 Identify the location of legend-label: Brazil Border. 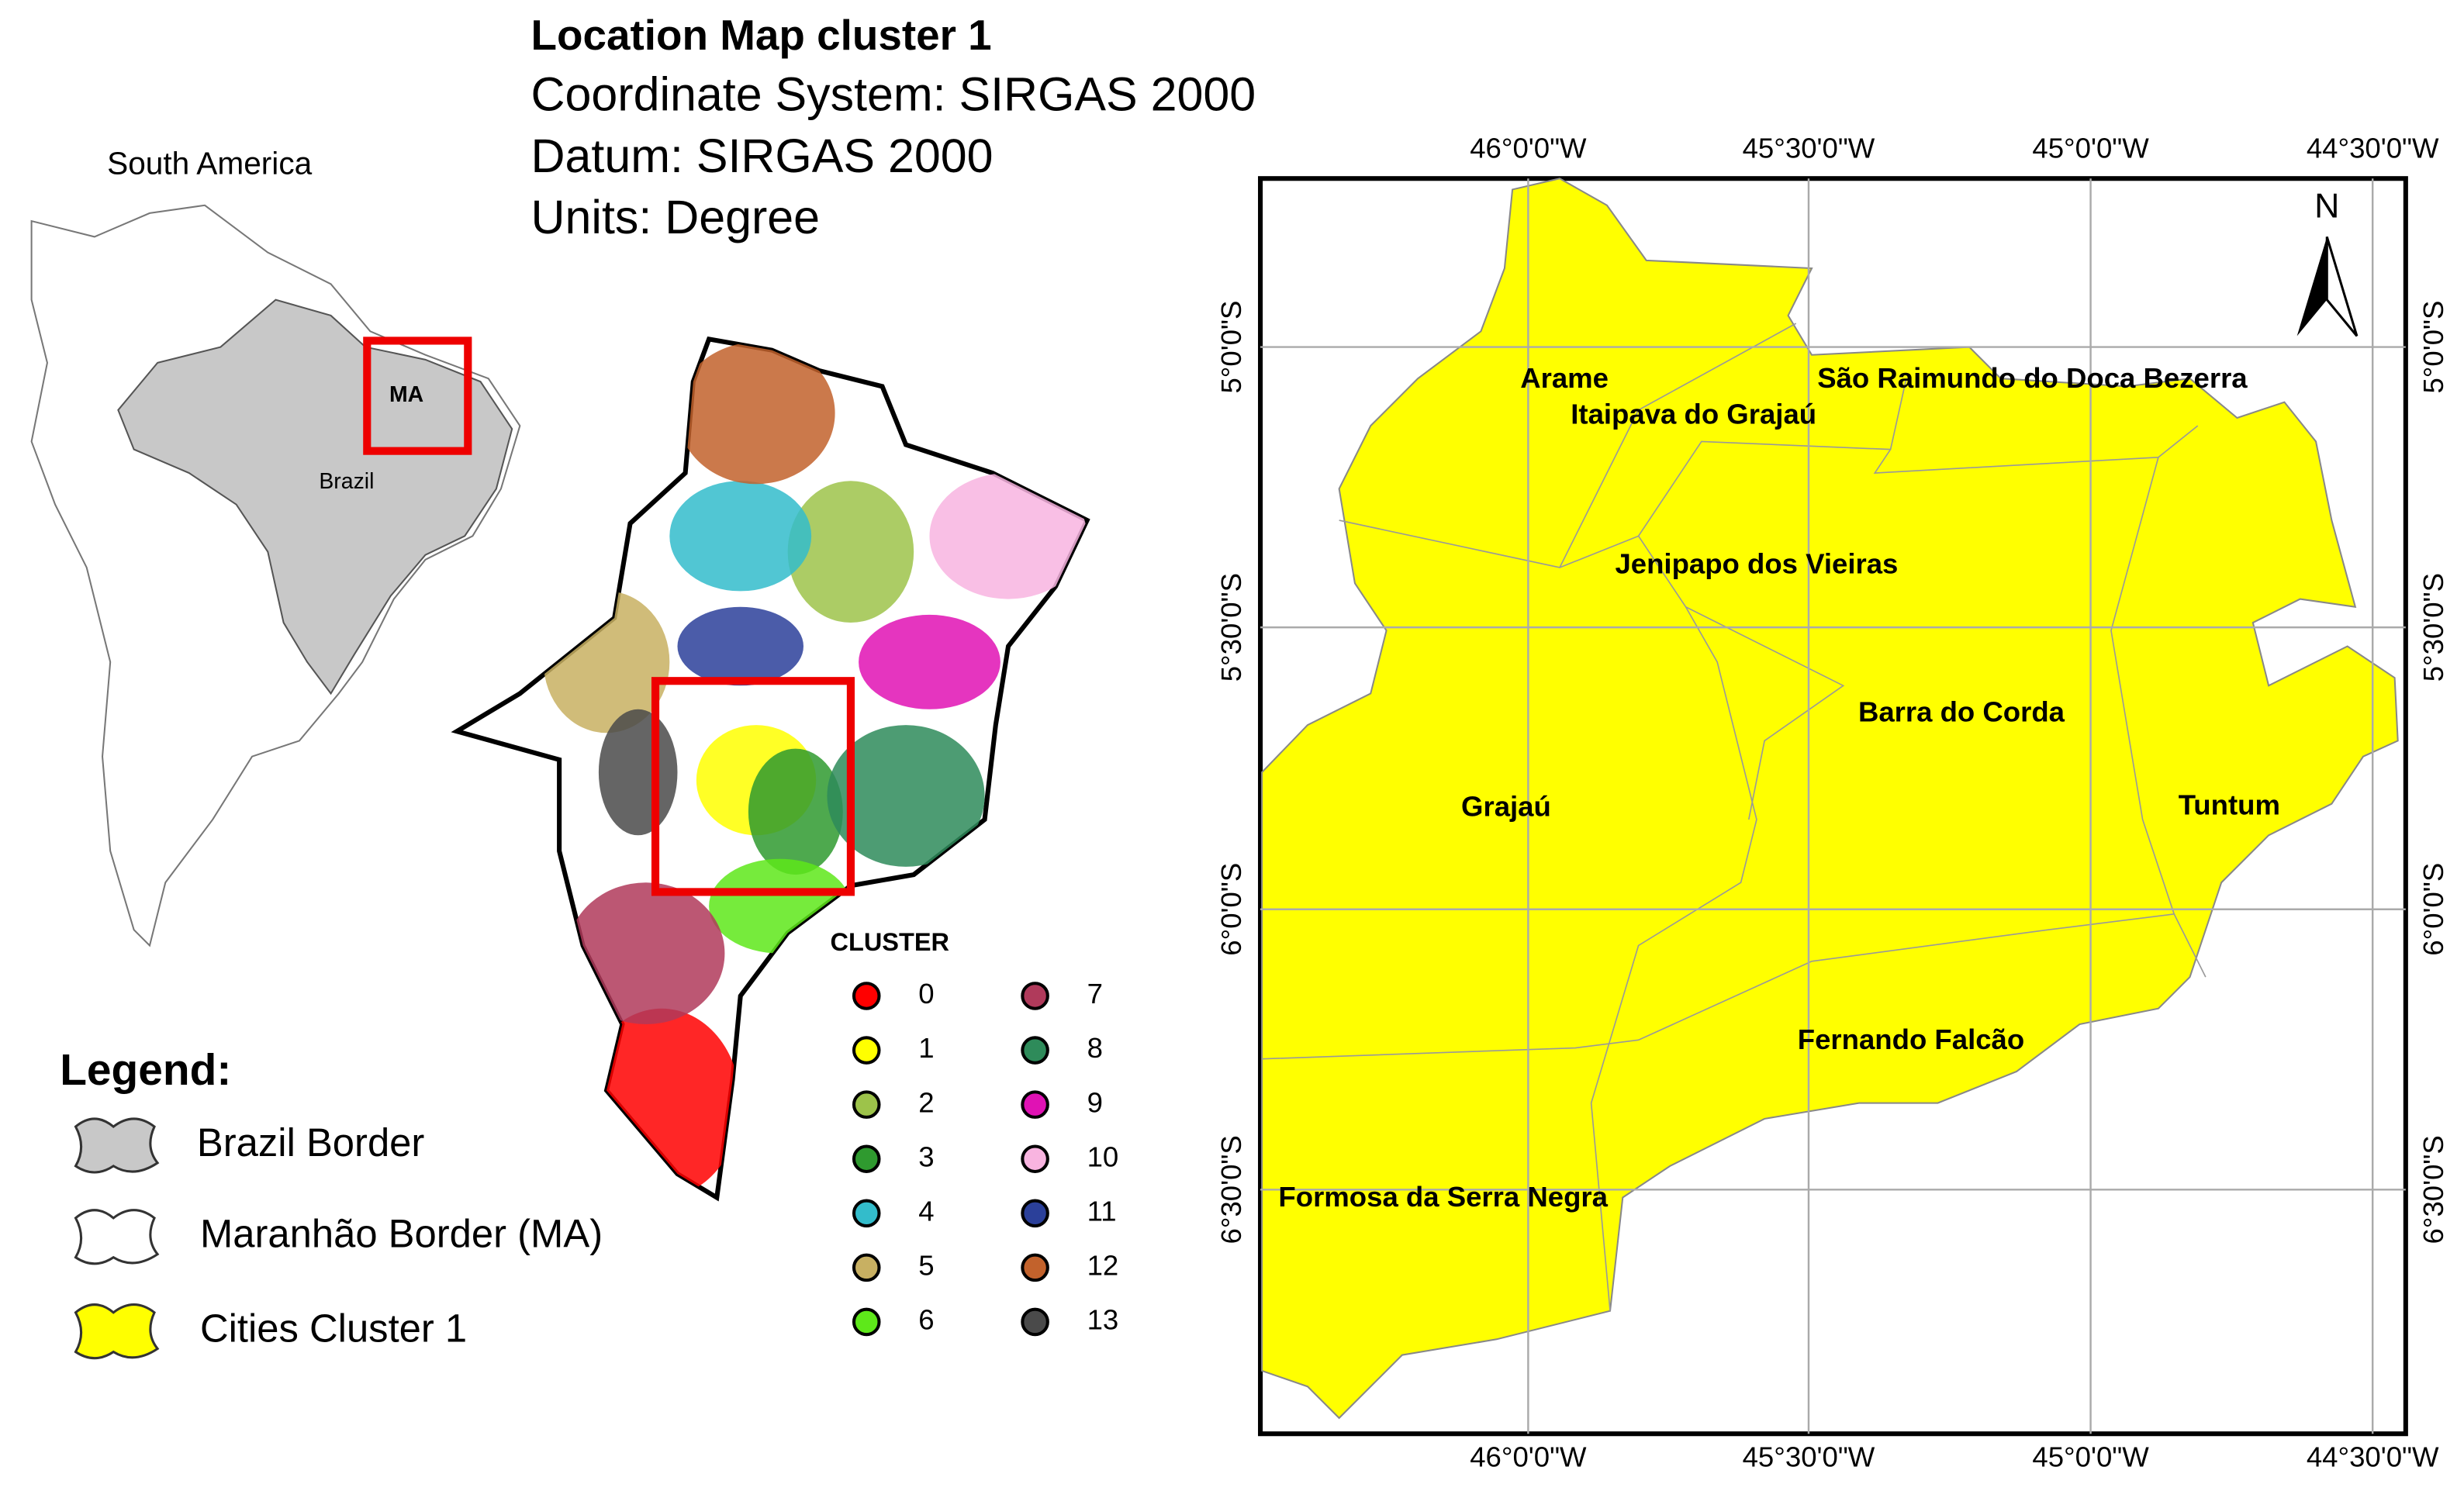
(311, 1142).